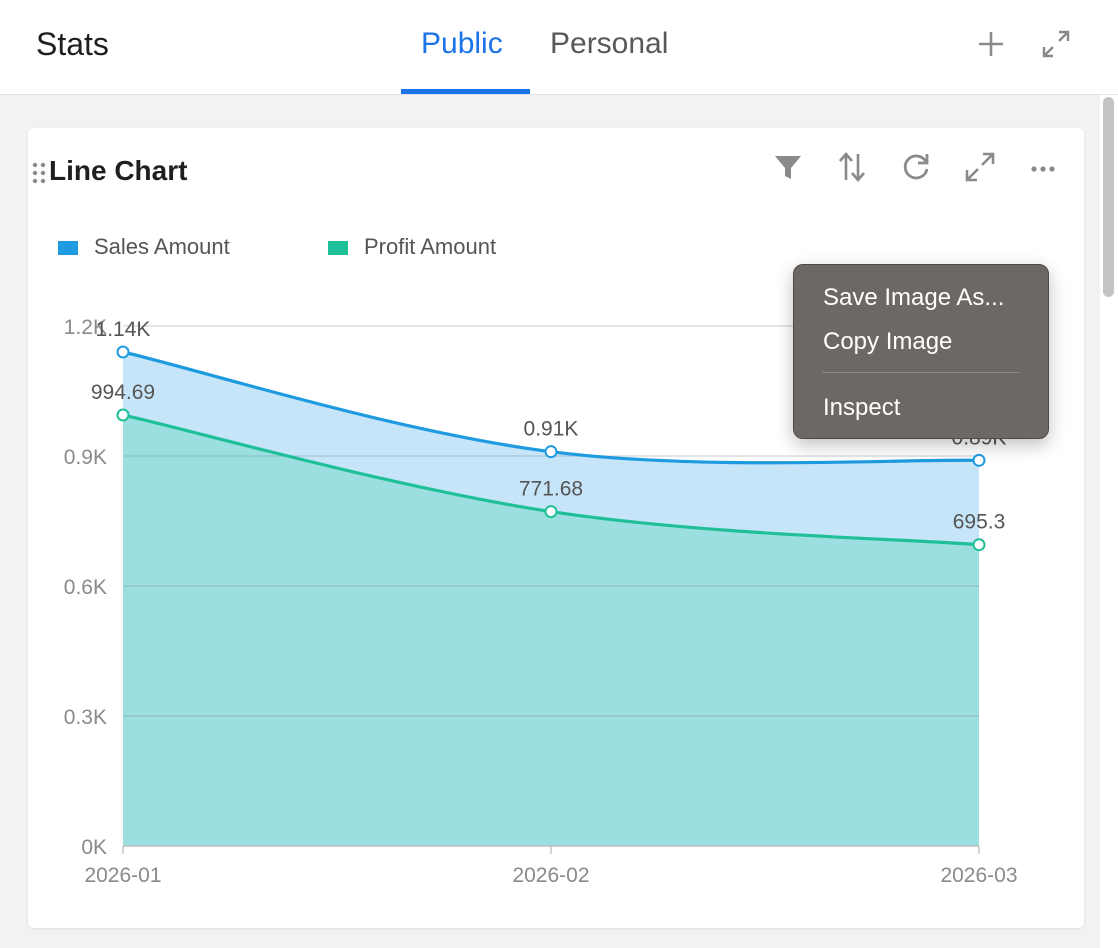 This screenshot has width=1118, height=948. What do you see at coordinates (72, 44) in the screenshot?
I see `page-title: Stats` at bounding box center [72, 44].